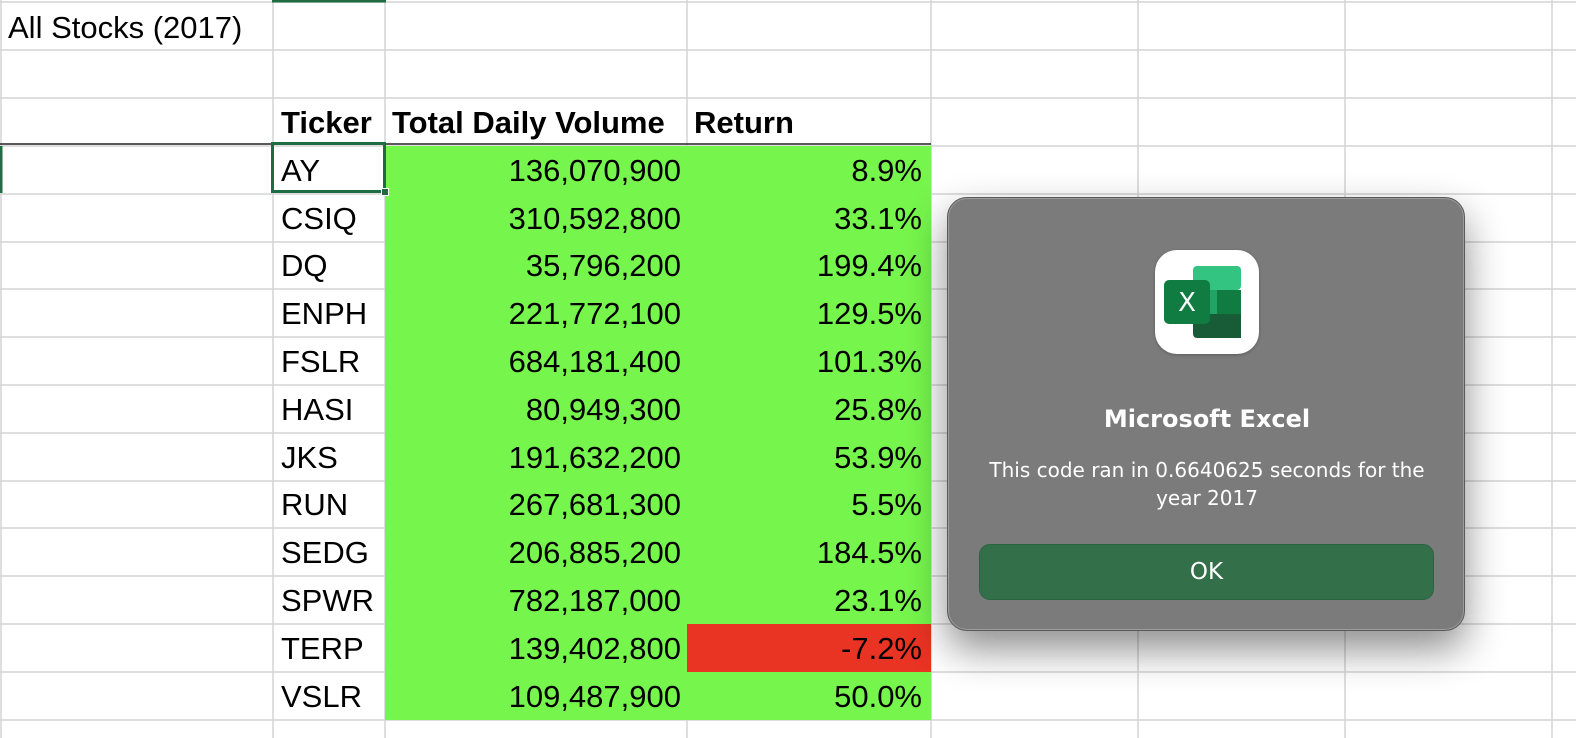 This screenshot has width=1576, height=738. Describe the element at coordinates (809, 170) in the screenshot. I see `return-cell: 8.9%` at that location.